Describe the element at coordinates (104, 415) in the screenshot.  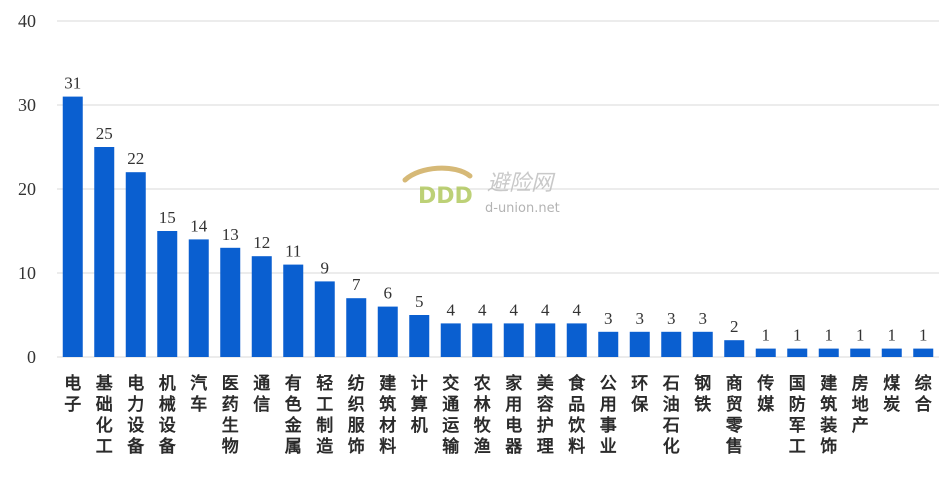
I see `x-tick-label: 基础化工` at that location.